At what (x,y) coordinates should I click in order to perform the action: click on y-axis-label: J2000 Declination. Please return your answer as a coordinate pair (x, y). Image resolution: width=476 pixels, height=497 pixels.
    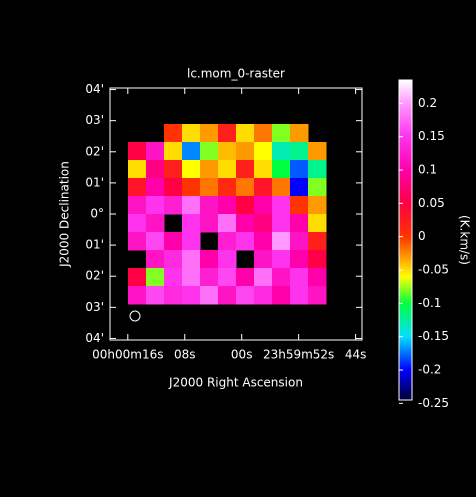
    Looking at the image, I should click on (65, 214).